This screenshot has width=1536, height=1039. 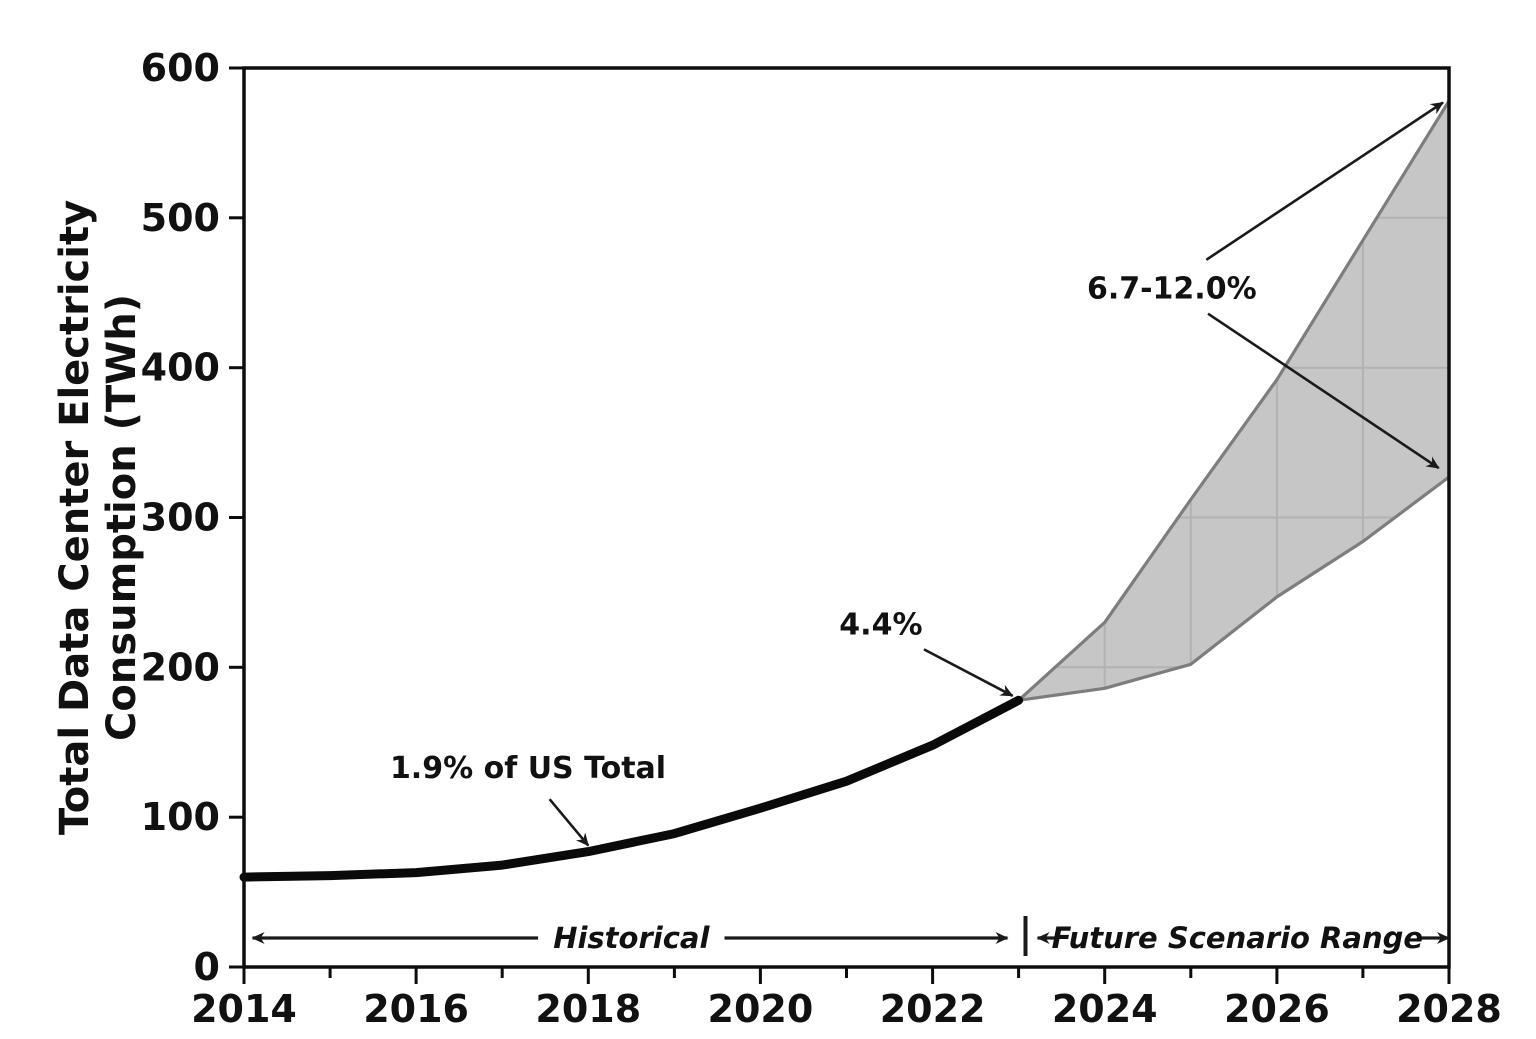 I want to click on historical-span: Historical, so click(x=630, y=938).